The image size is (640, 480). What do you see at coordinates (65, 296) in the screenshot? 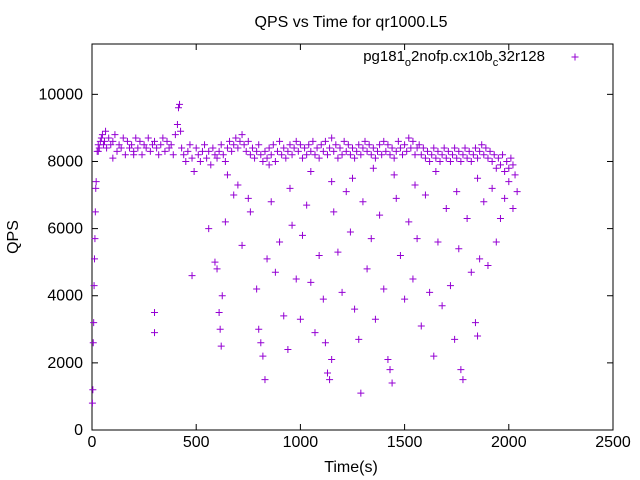
I see `y-tick-label: 4000` at bounding box center [65, 296].